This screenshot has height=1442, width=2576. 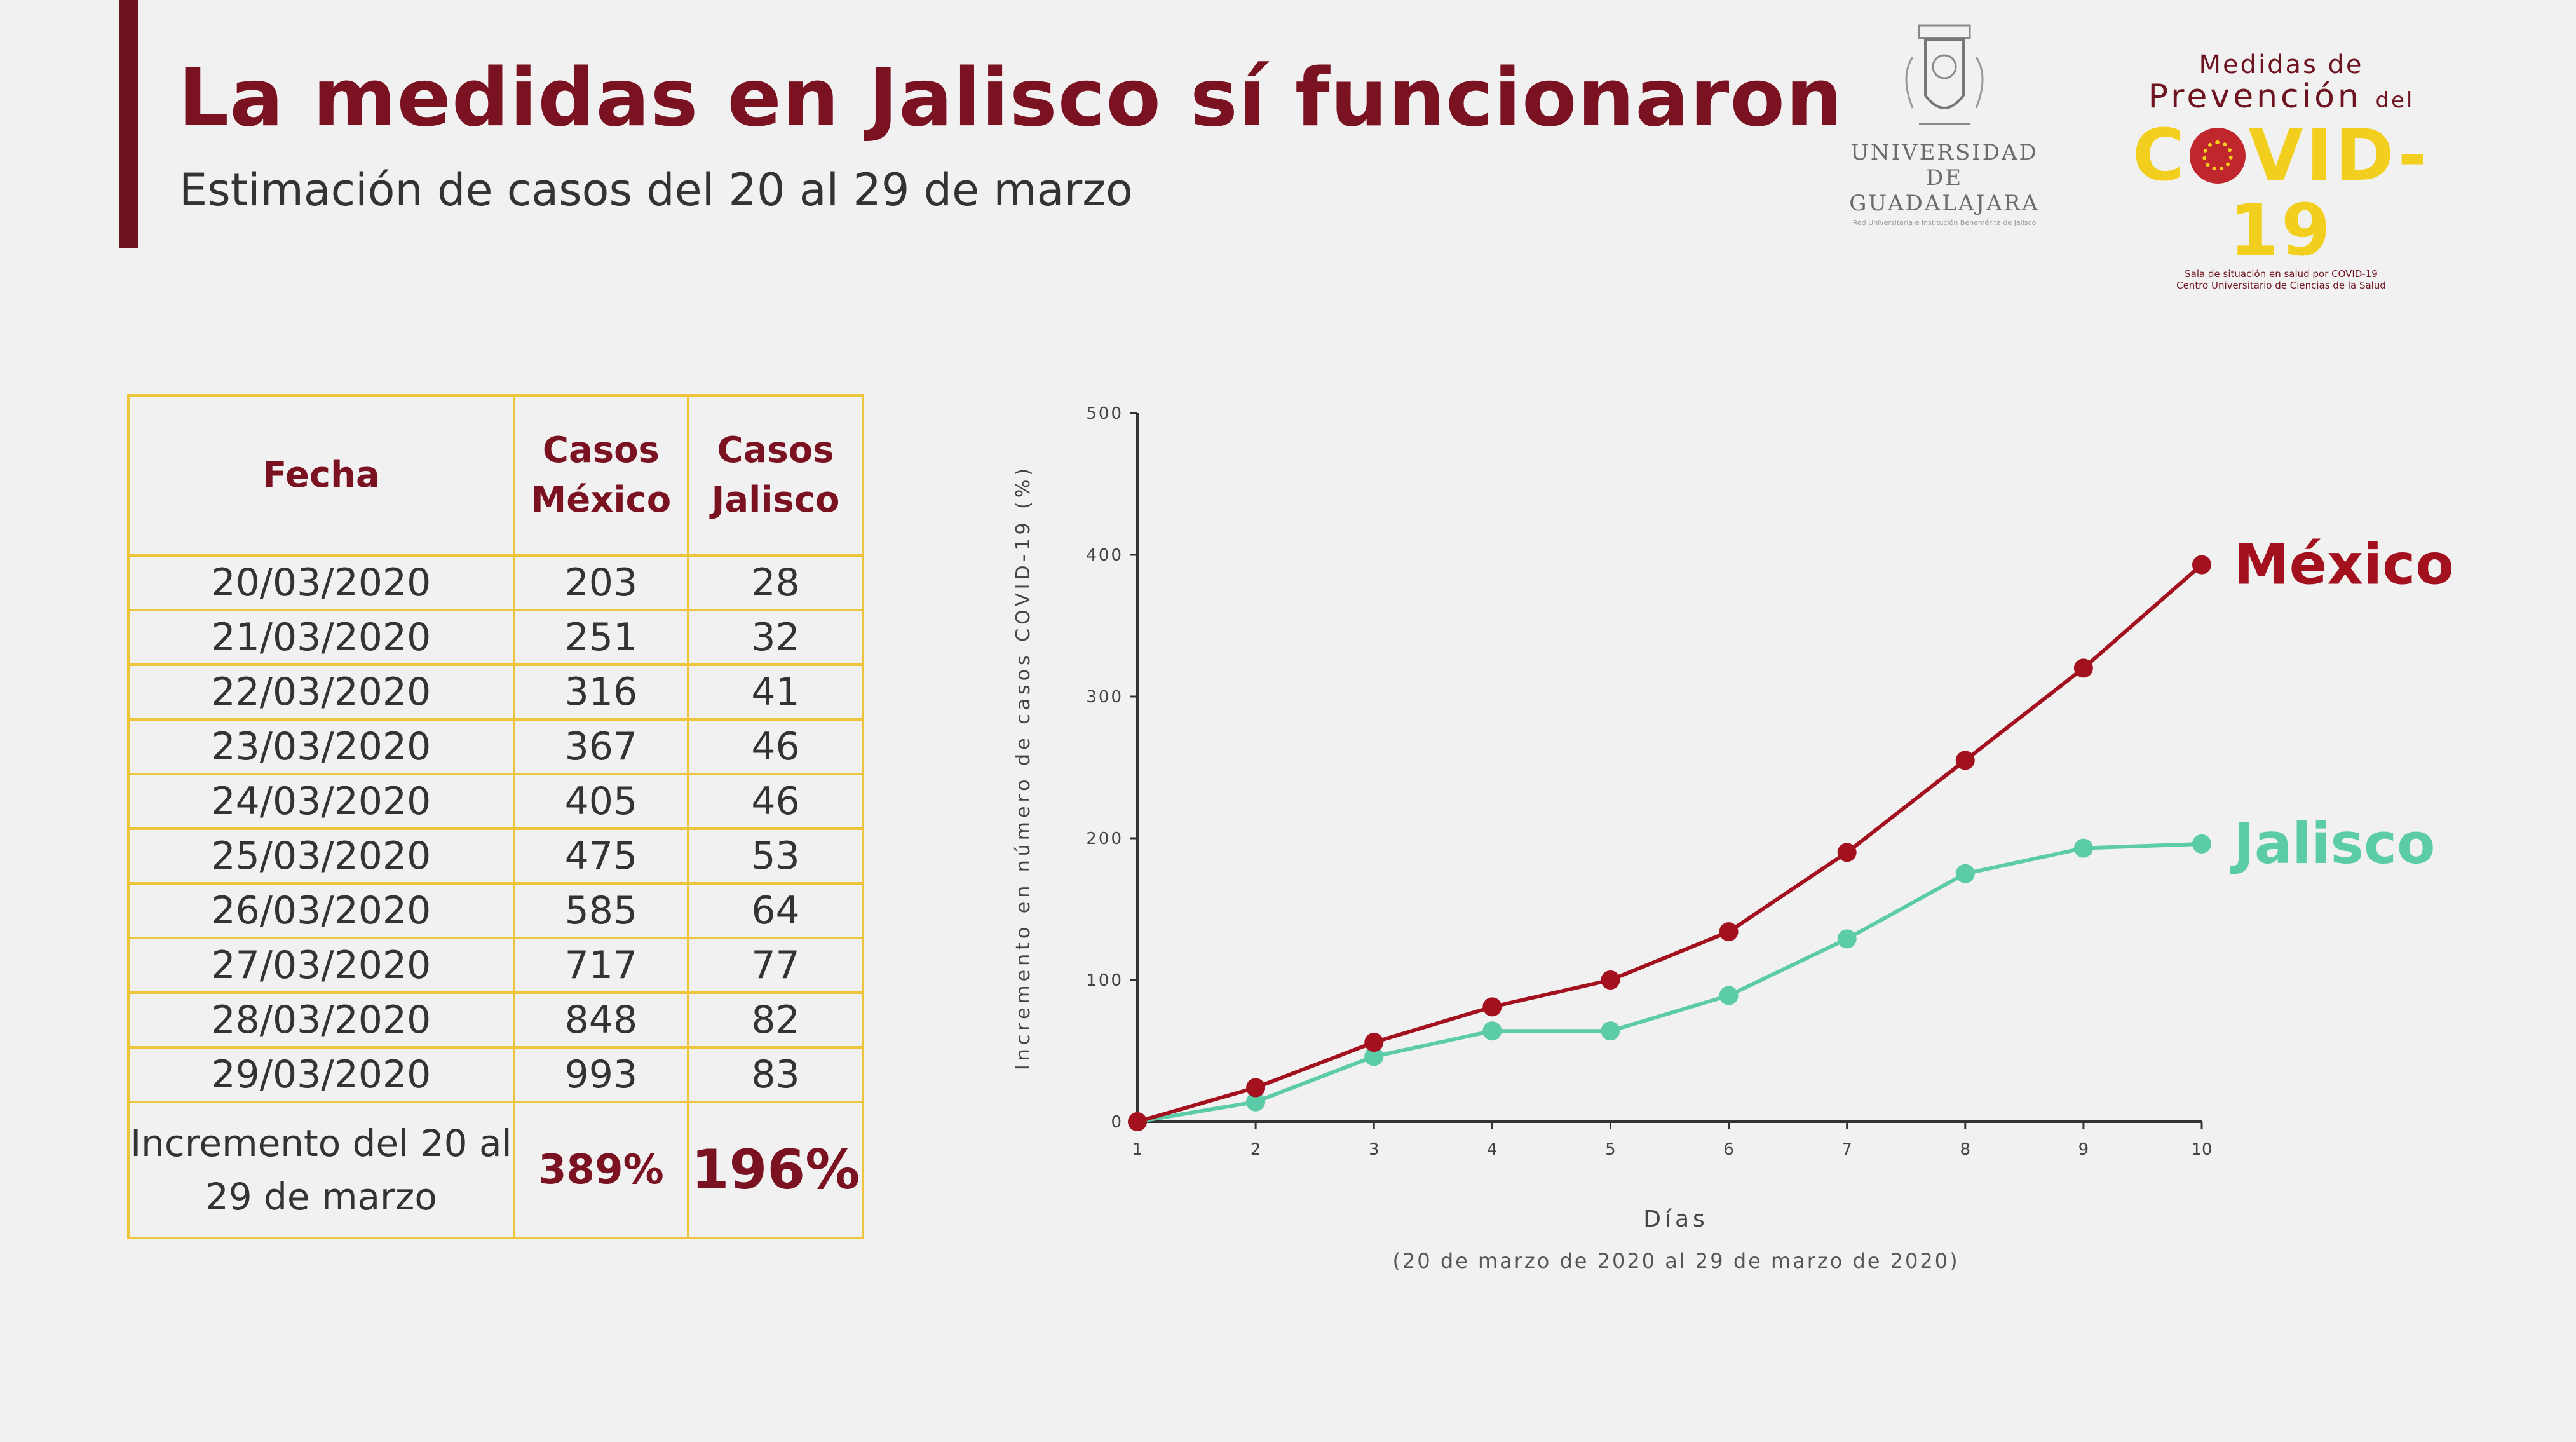 I want to click on campaign-line2: Prevención, so click(x=2255, y=97).